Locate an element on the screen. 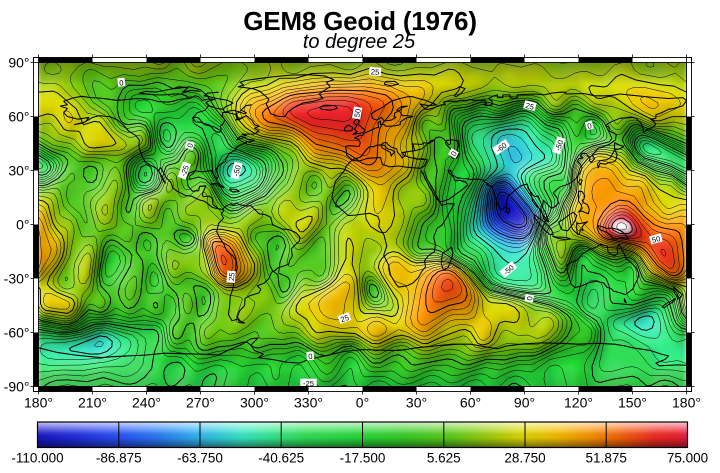 The height and width of the screenshot is (473, 720). svg-text: 28.750 is located at coordinates (524, 458).